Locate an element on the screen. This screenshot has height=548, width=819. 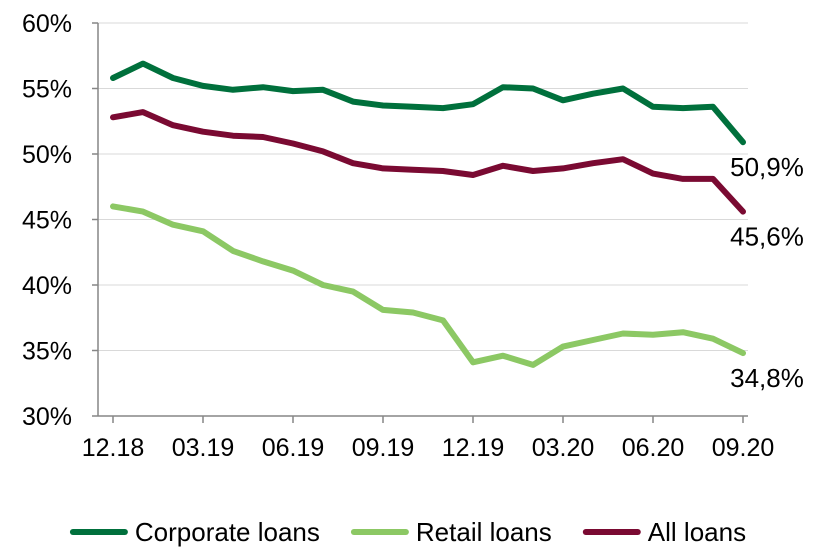
y-tick-label: 55% is located at coordinates (47, 90).